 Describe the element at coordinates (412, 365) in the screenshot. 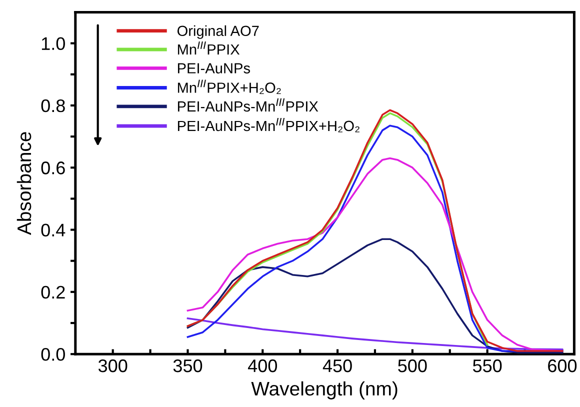

I see `x-tick-label: 500` at that location.